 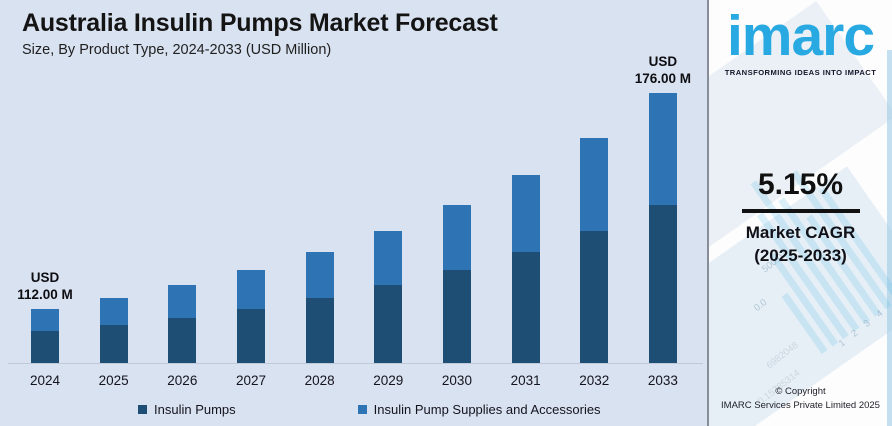 What do you see at coordinates (113, 380) in the screenshot?
I see `x-tick-2025: 2025` at bounding box center [113, 380].